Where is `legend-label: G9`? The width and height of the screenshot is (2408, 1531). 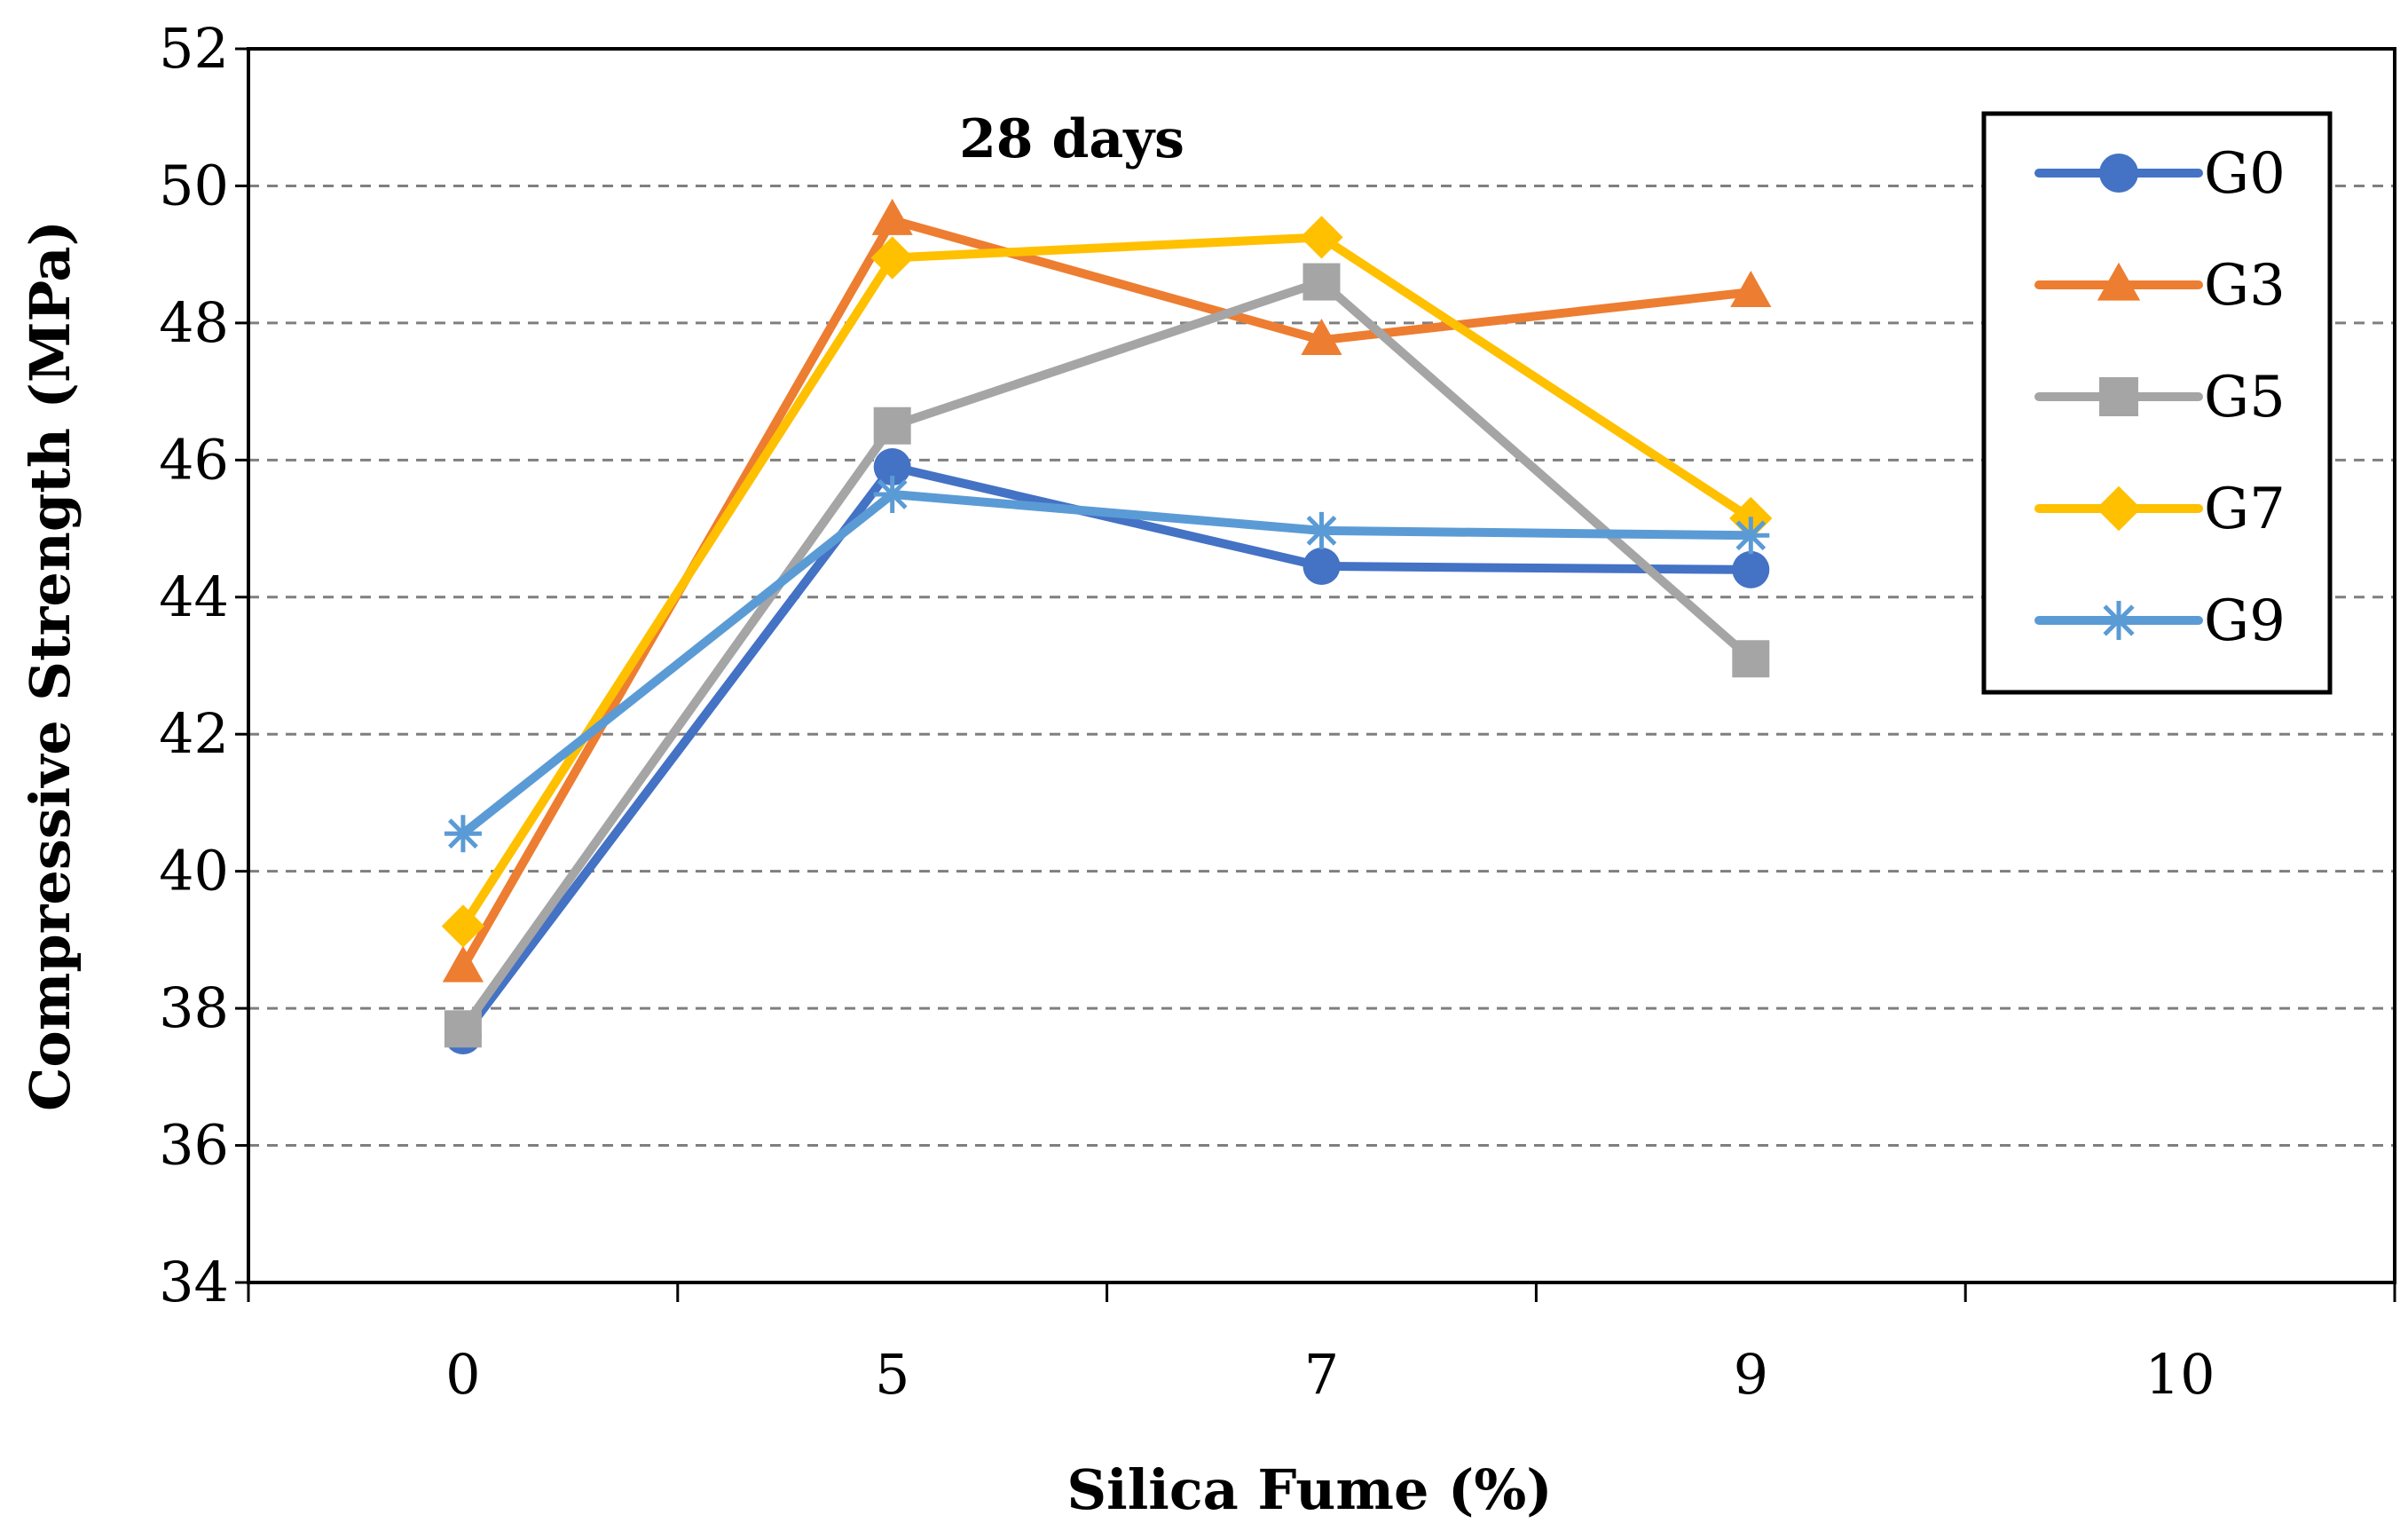
legend-label: G9 is located at coordinates (2245, 621).